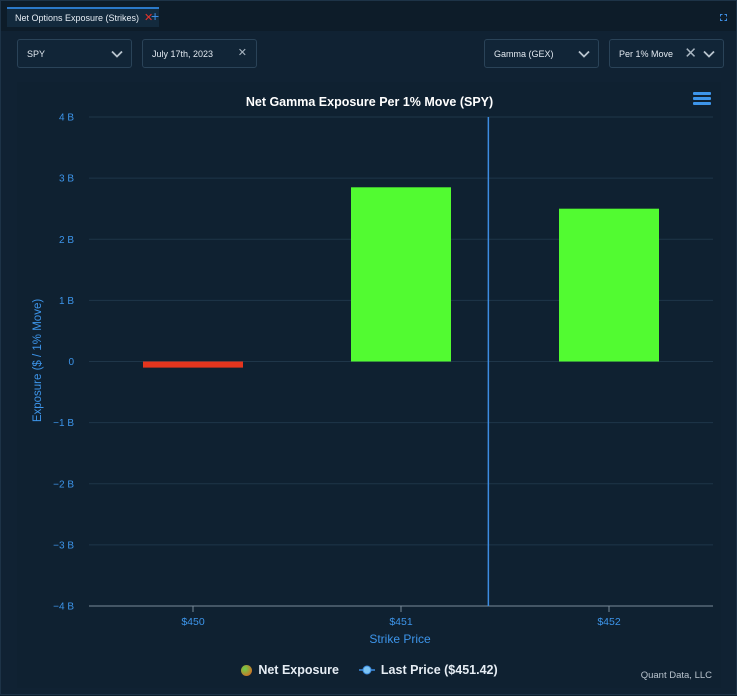  I want to click on date-picker: July 17th, 2023 ✕, so click(199, 53).